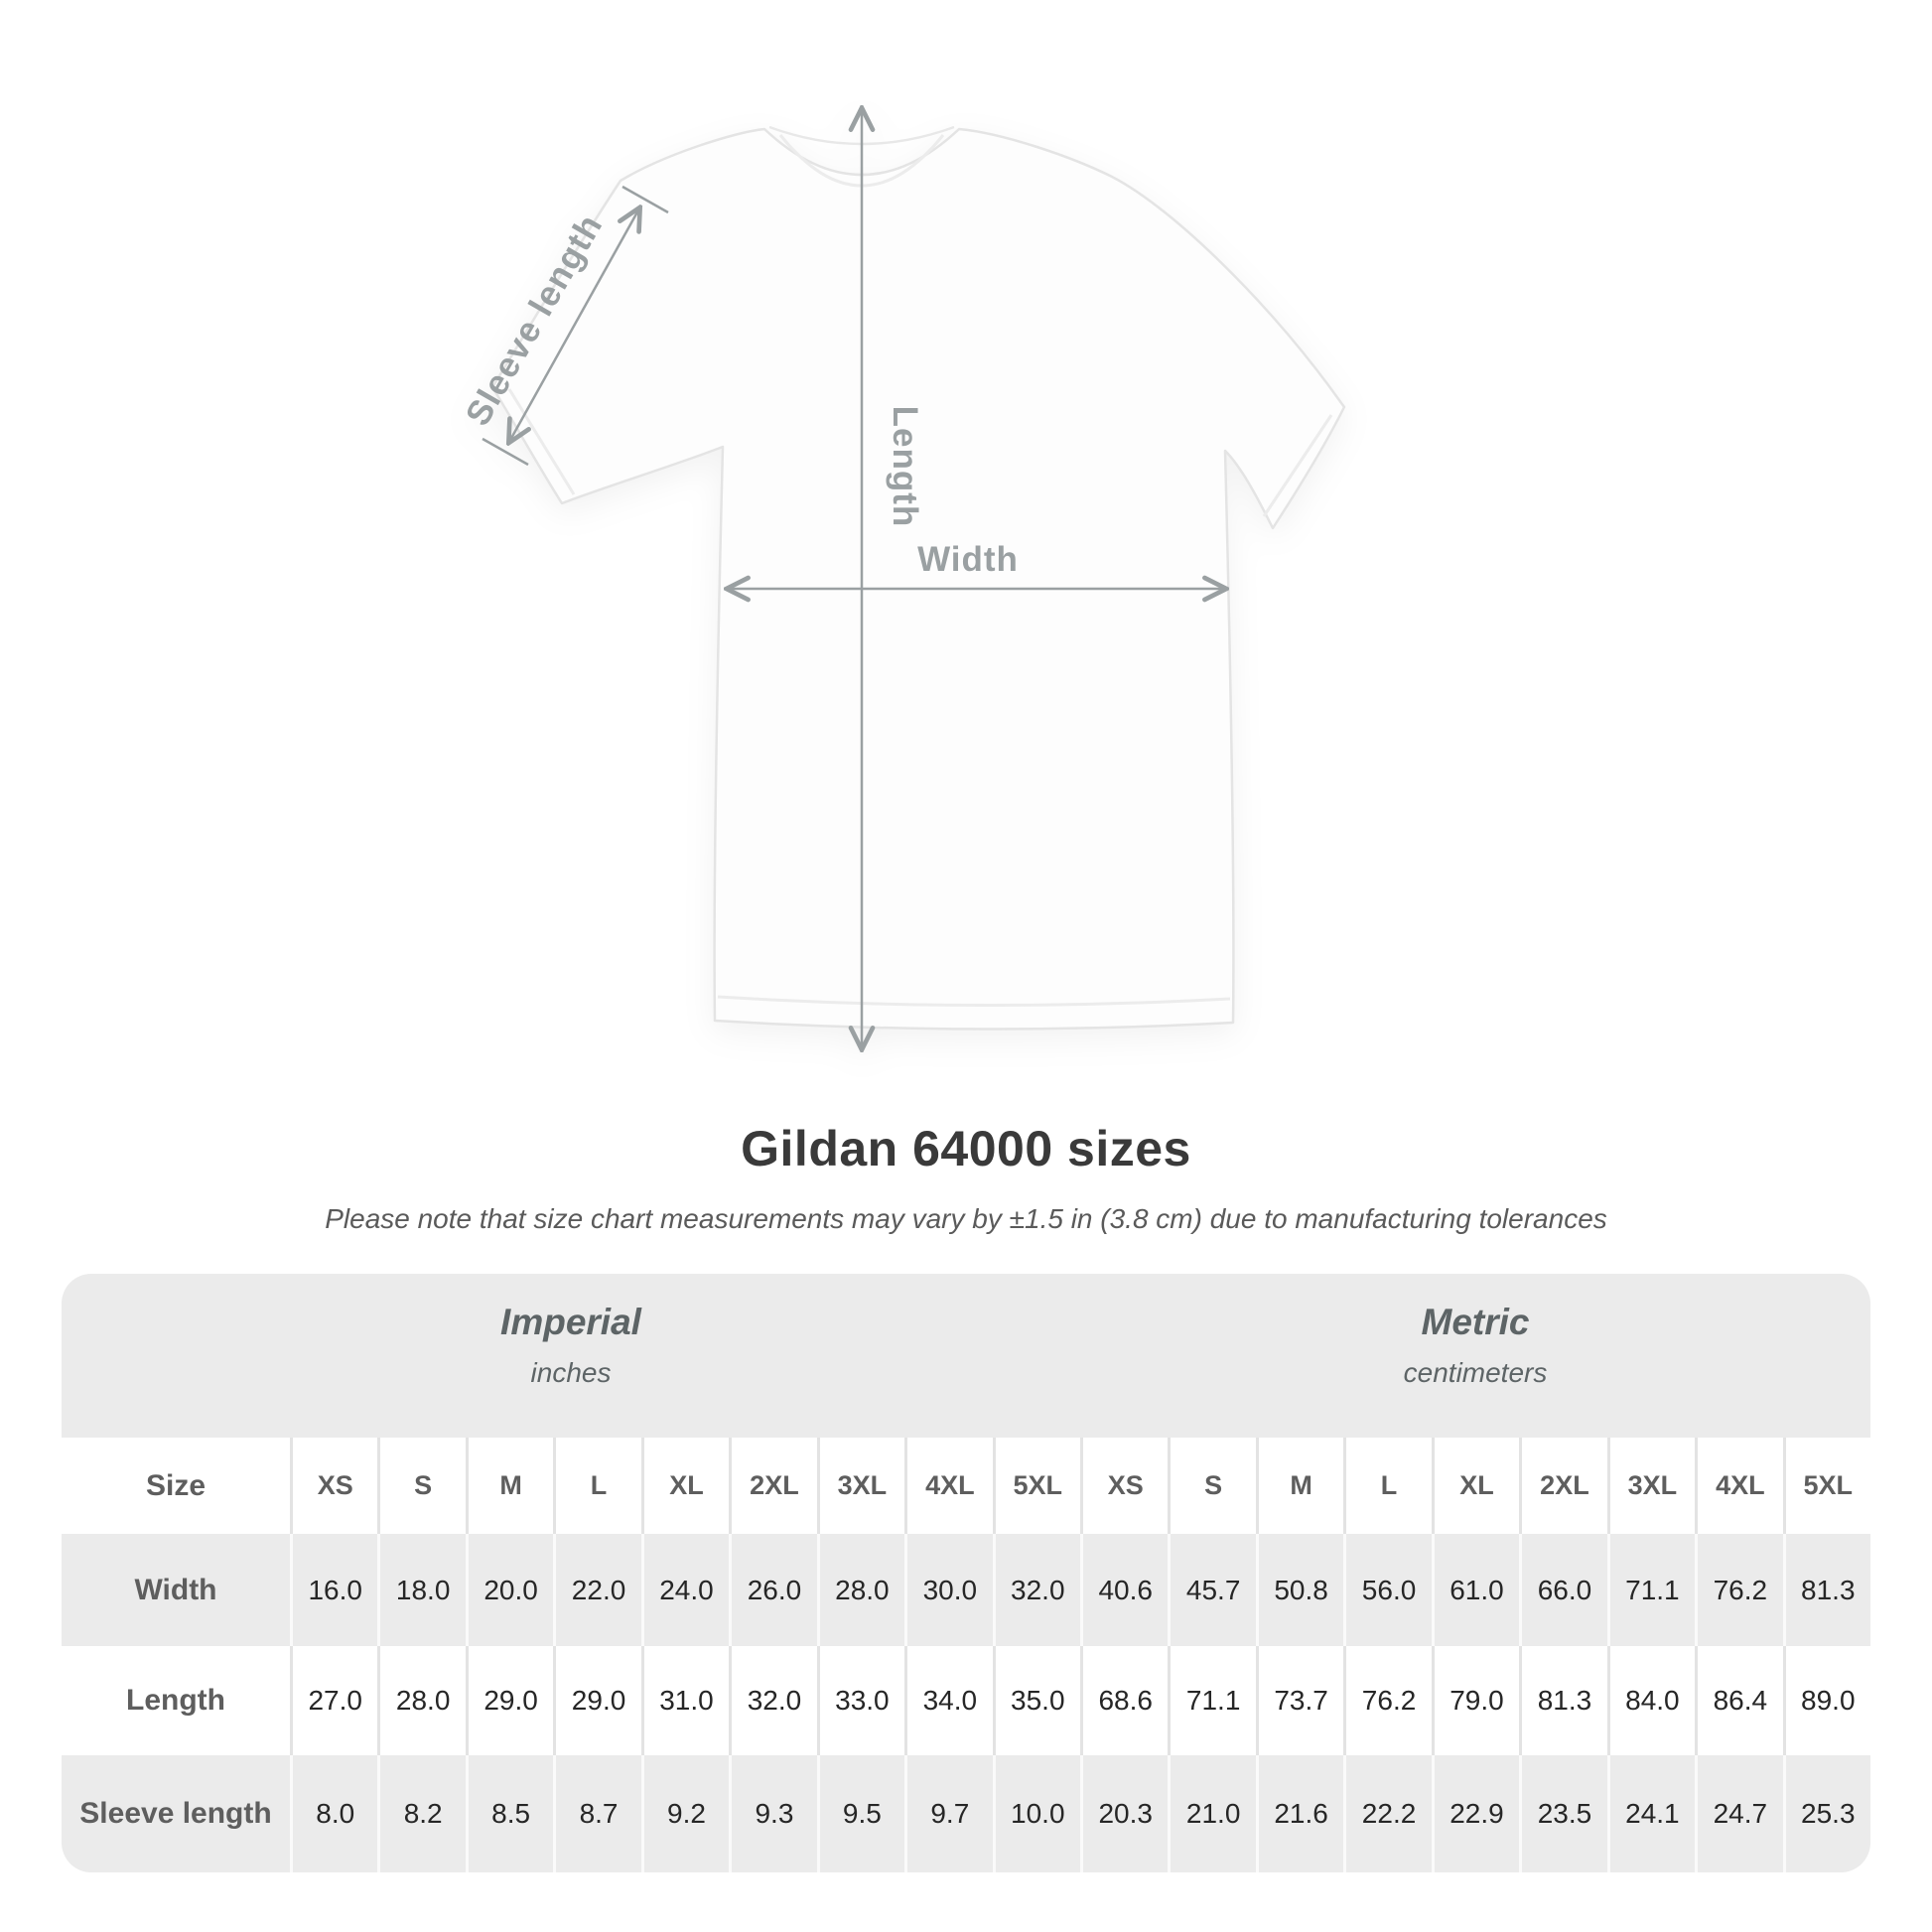  Describe the element at coordinates (511, 1814) in the screenshot. I see `table-cell-imperial: 8.5` at that location.